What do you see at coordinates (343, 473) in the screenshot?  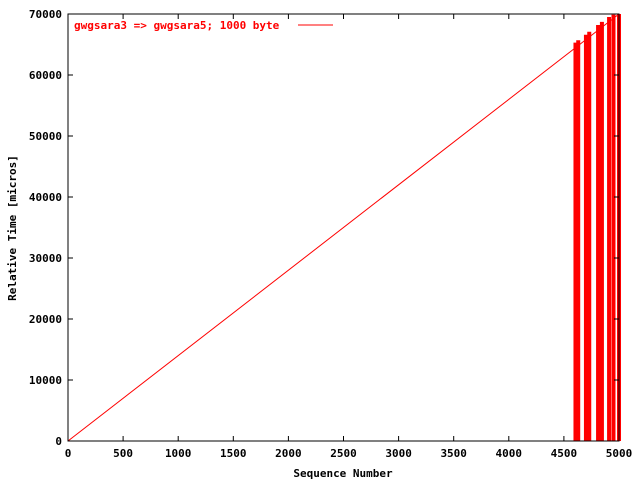 I see `x-axis-title: Sequence Number` at bounding box center [343, 473].